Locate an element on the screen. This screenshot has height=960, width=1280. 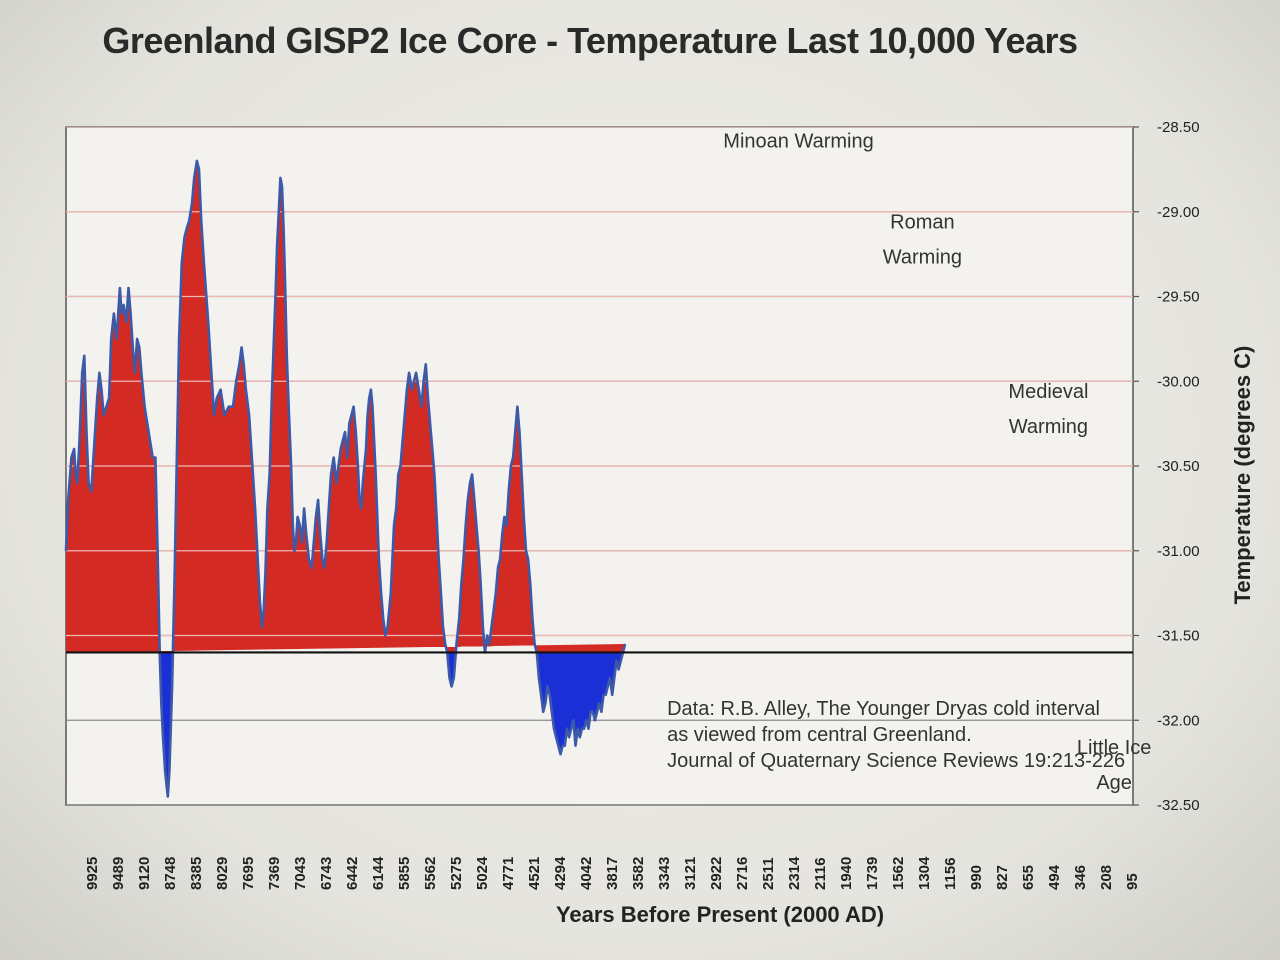
annotation-text: Age is located at coordinates (1114, 783).